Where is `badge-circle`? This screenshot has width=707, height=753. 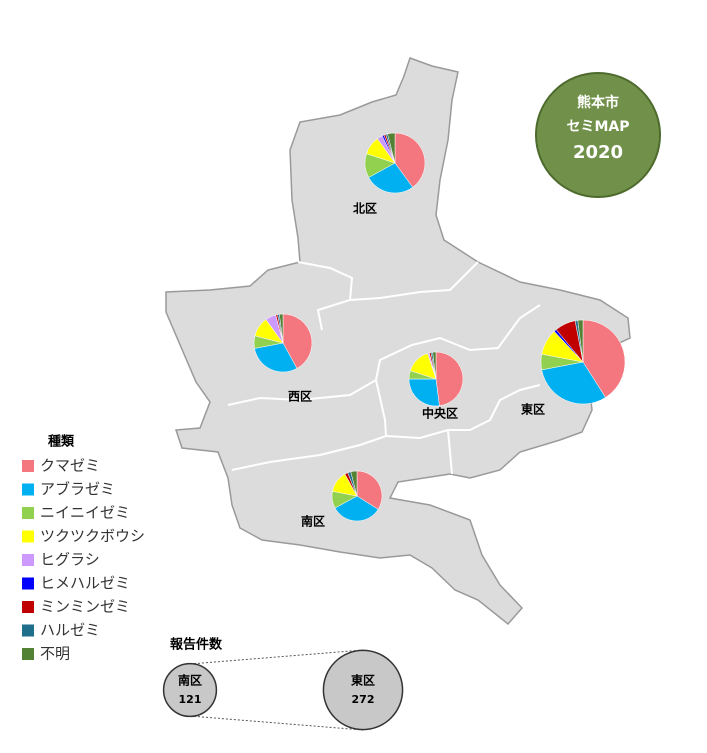
badge-circle is located at coordinates (598, 135).